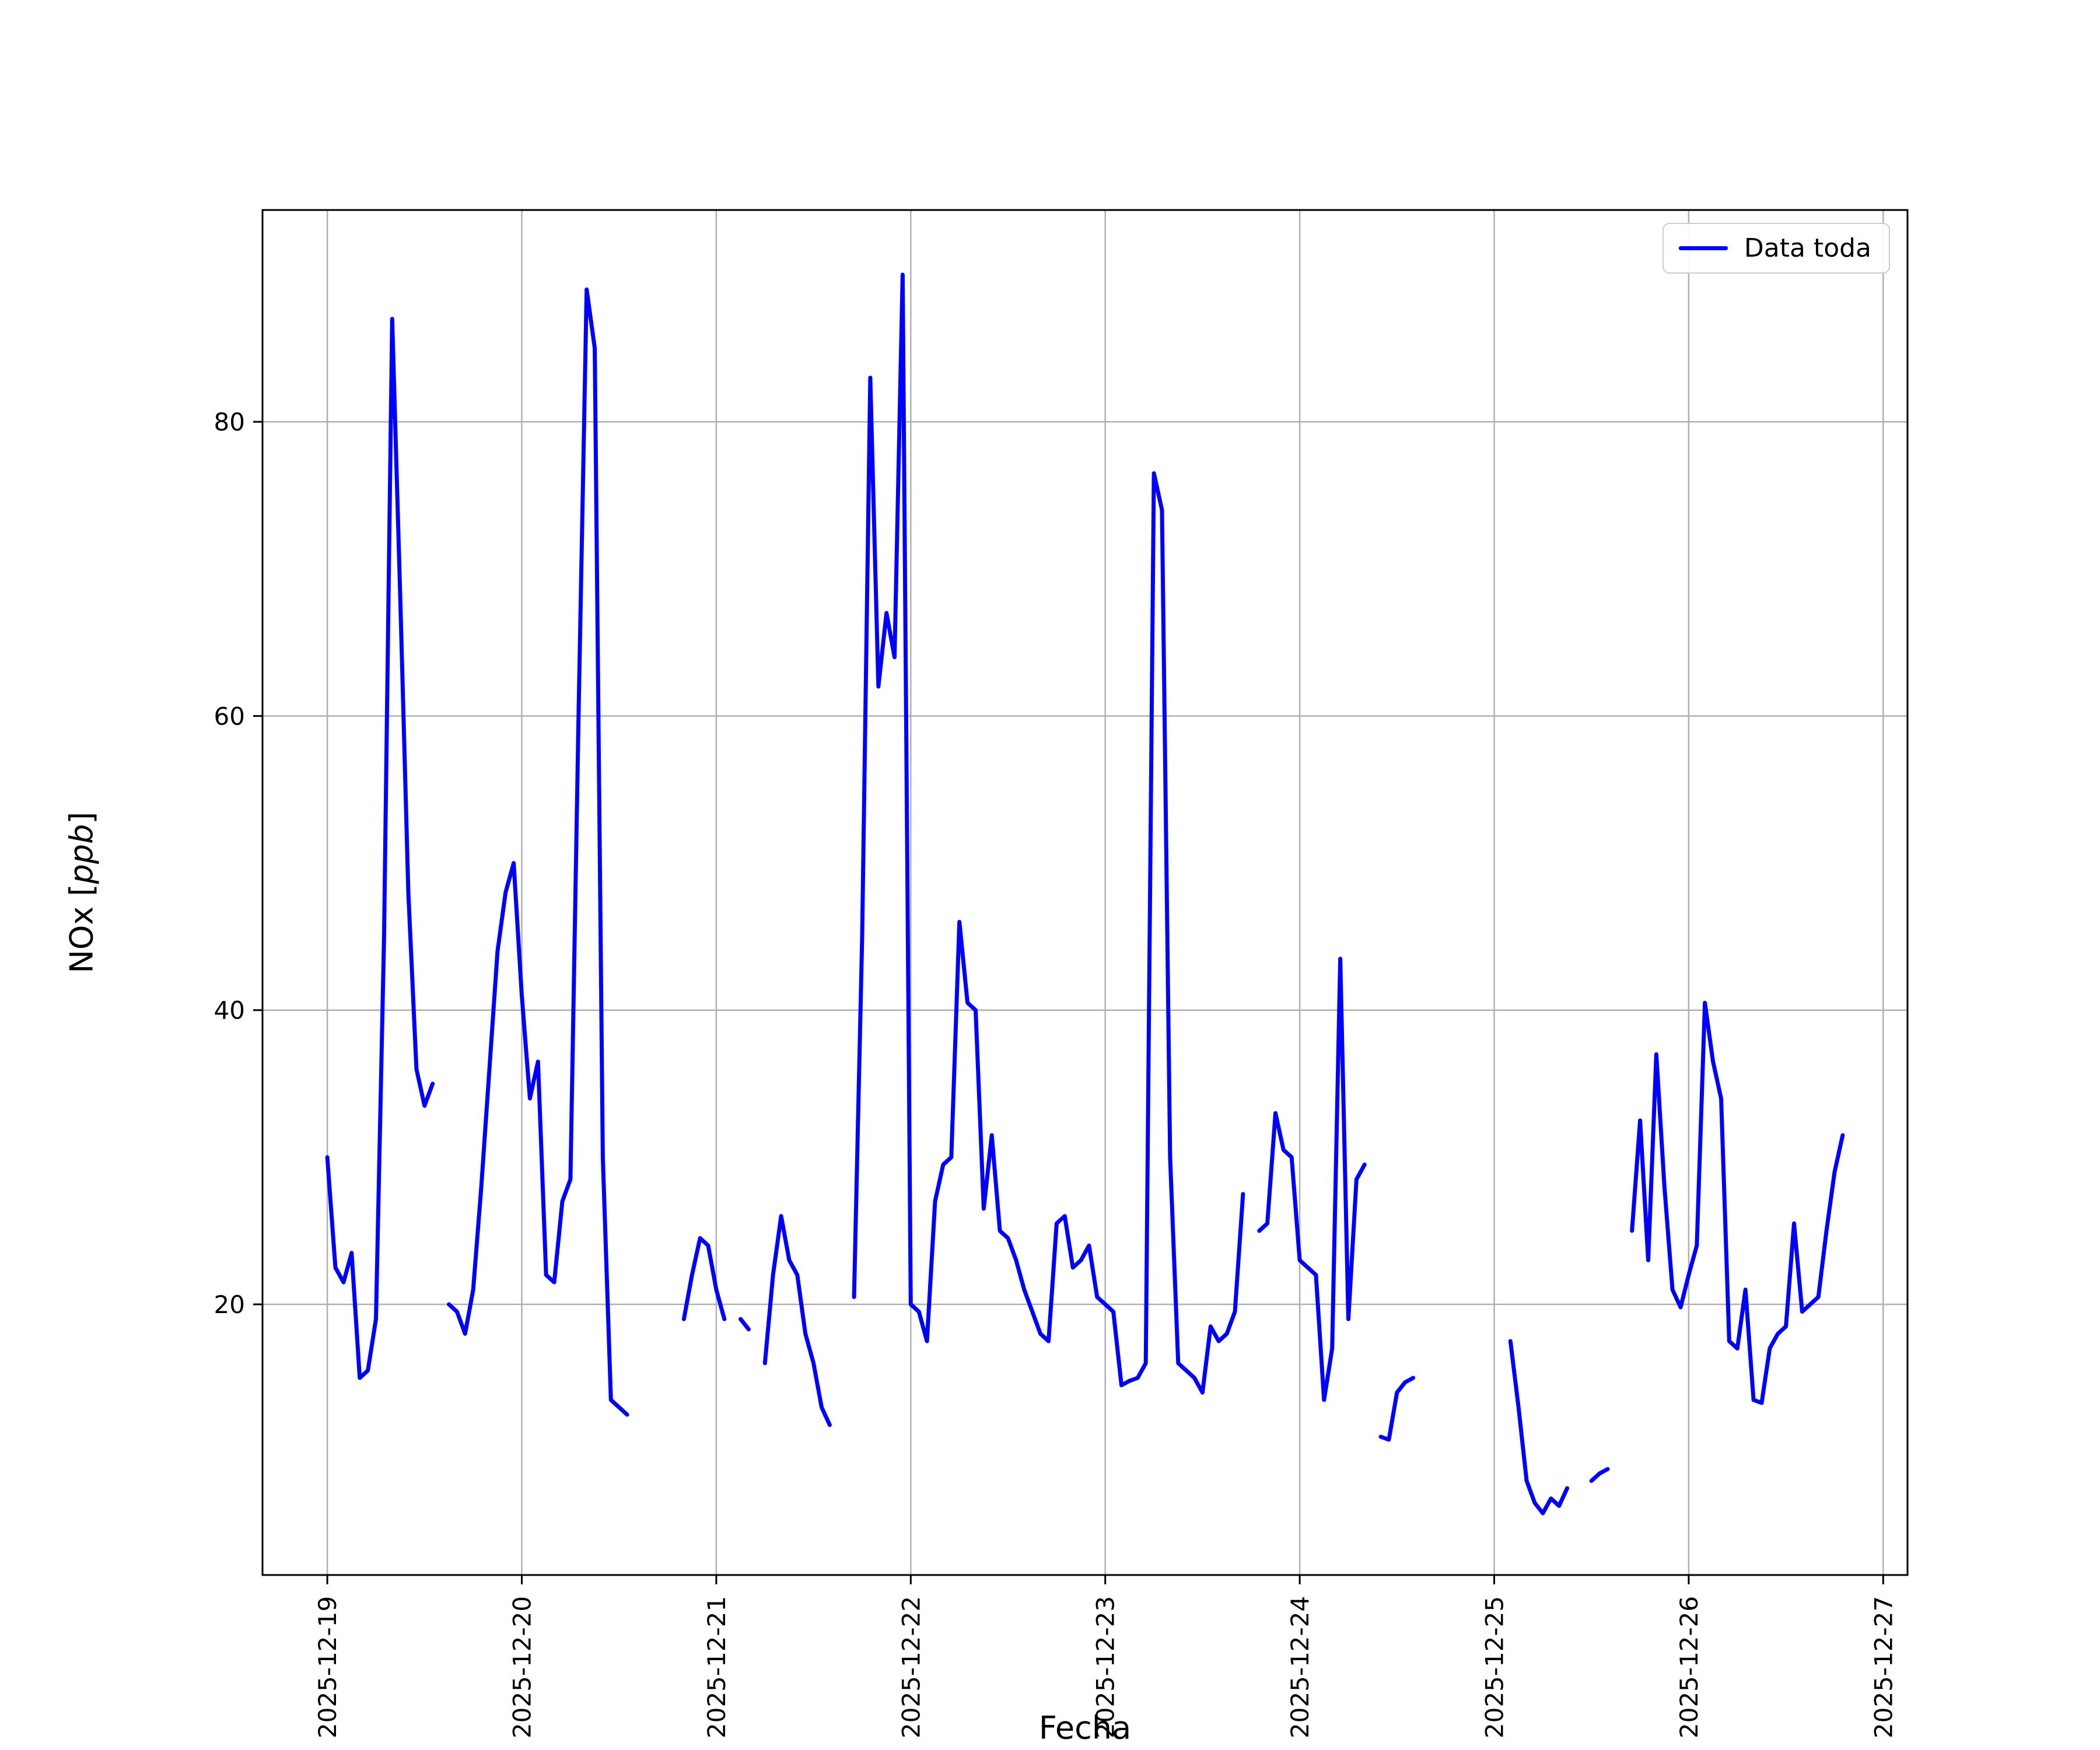 This screenshot has width=2100, height=1750. Describe the element at coordinates (1703, 248) in the screenshot. I see `legend-line-sample` at that location.